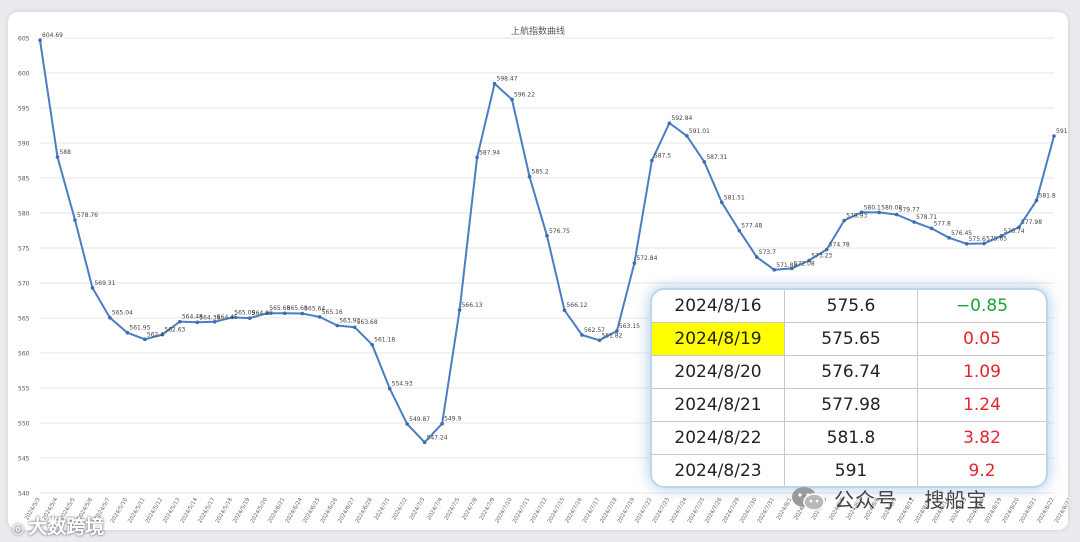 This screenshot has height=542, width=1080. I want to click on y-tick-label: 600, so click(24, 74).